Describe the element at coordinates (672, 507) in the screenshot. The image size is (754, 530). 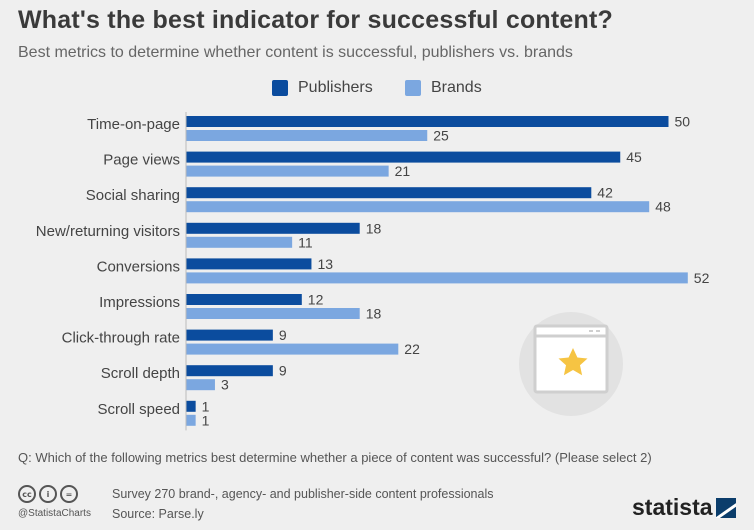
I see `brand-name: statista` at that location.